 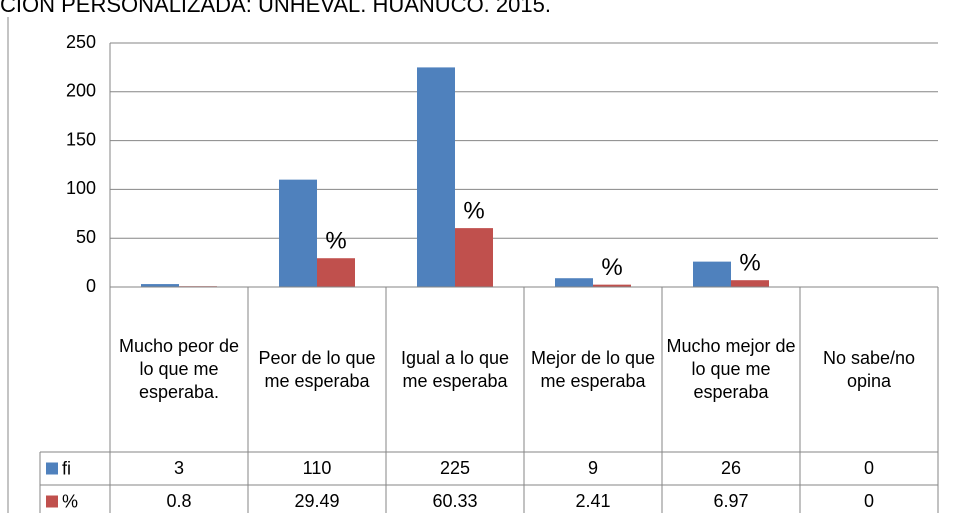 I want to click on table-value: 29.49, so click(x=317, y=501).